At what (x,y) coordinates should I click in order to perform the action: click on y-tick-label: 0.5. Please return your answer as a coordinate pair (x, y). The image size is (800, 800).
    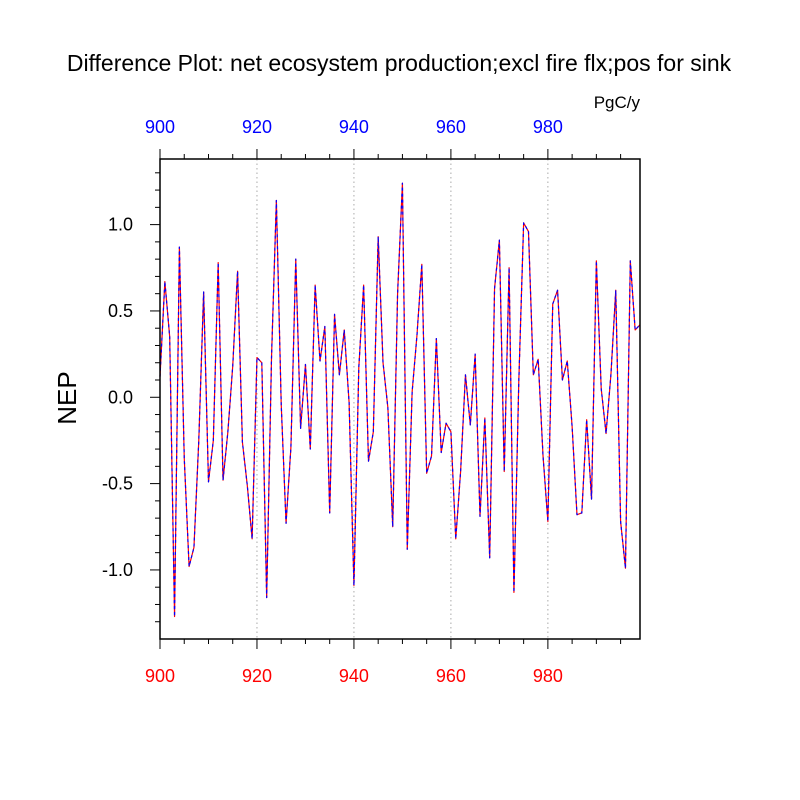
    Looking at the image, I should click on (120, 311).